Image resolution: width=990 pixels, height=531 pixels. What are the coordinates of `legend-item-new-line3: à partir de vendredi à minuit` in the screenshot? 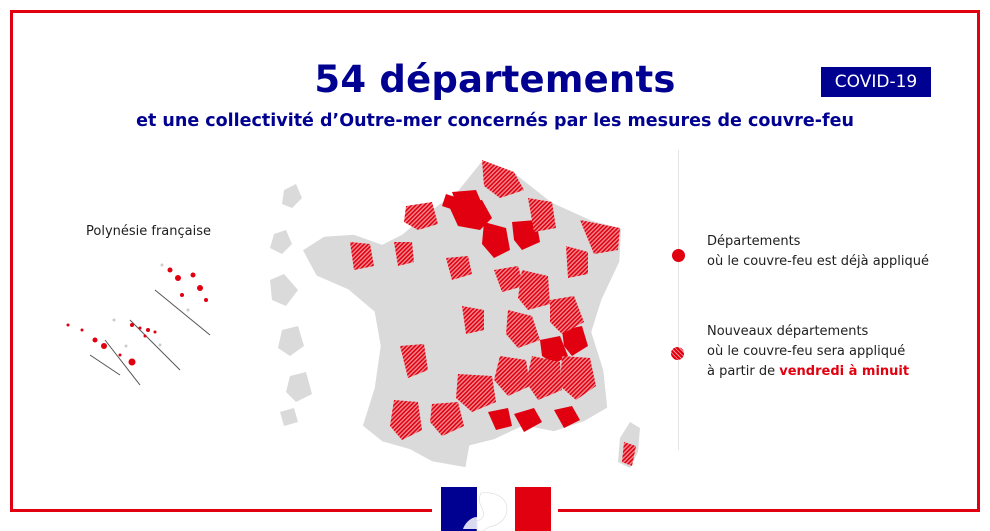 It's located at (808, 372).